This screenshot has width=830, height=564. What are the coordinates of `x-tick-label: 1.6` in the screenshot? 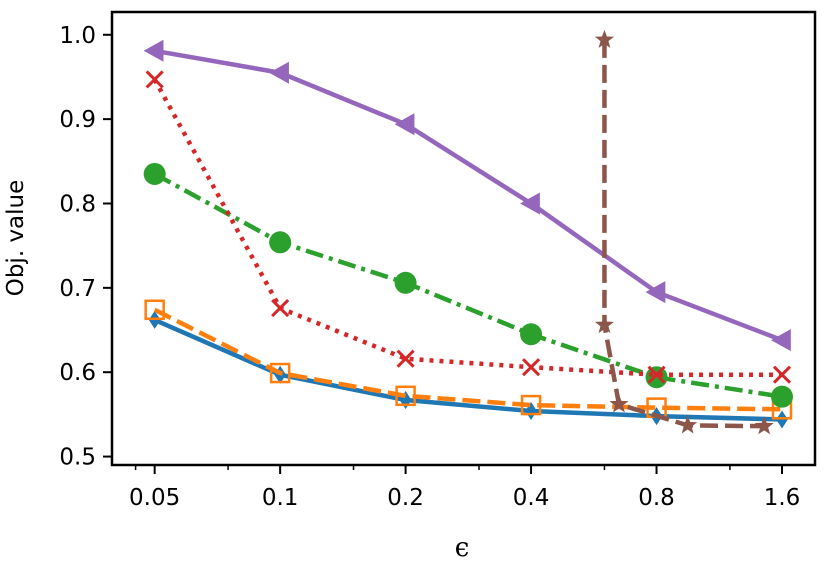 It's located at (782, 498).